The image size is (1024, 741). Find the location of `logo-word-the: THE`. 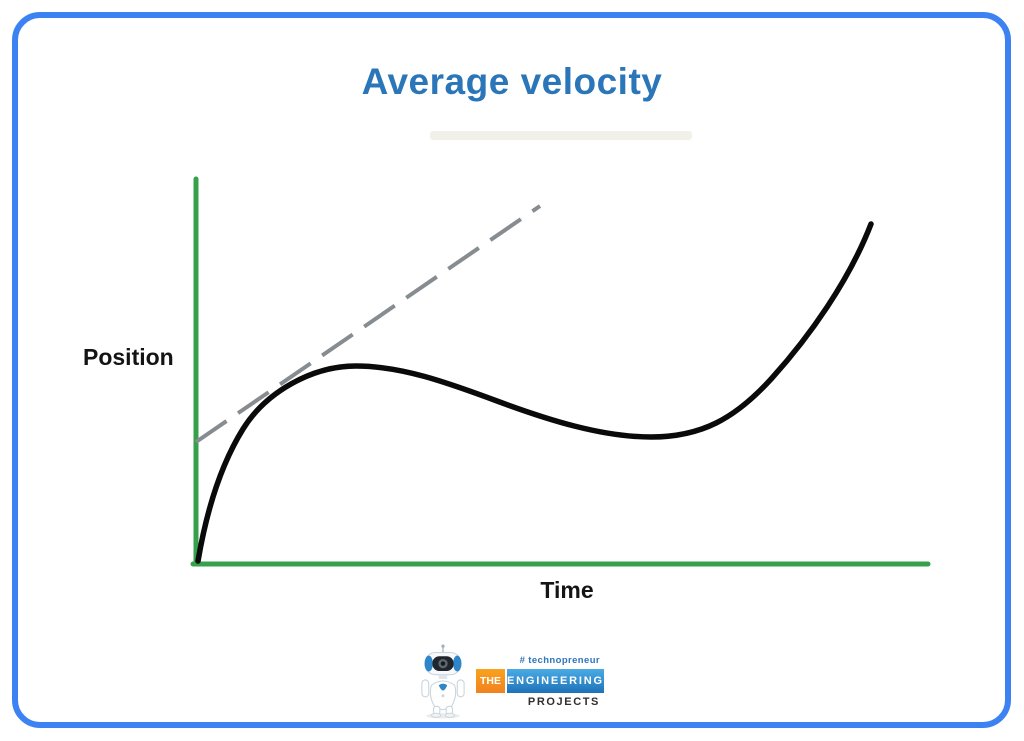

logo-word-the: THE is located at coordinates (490, 681).